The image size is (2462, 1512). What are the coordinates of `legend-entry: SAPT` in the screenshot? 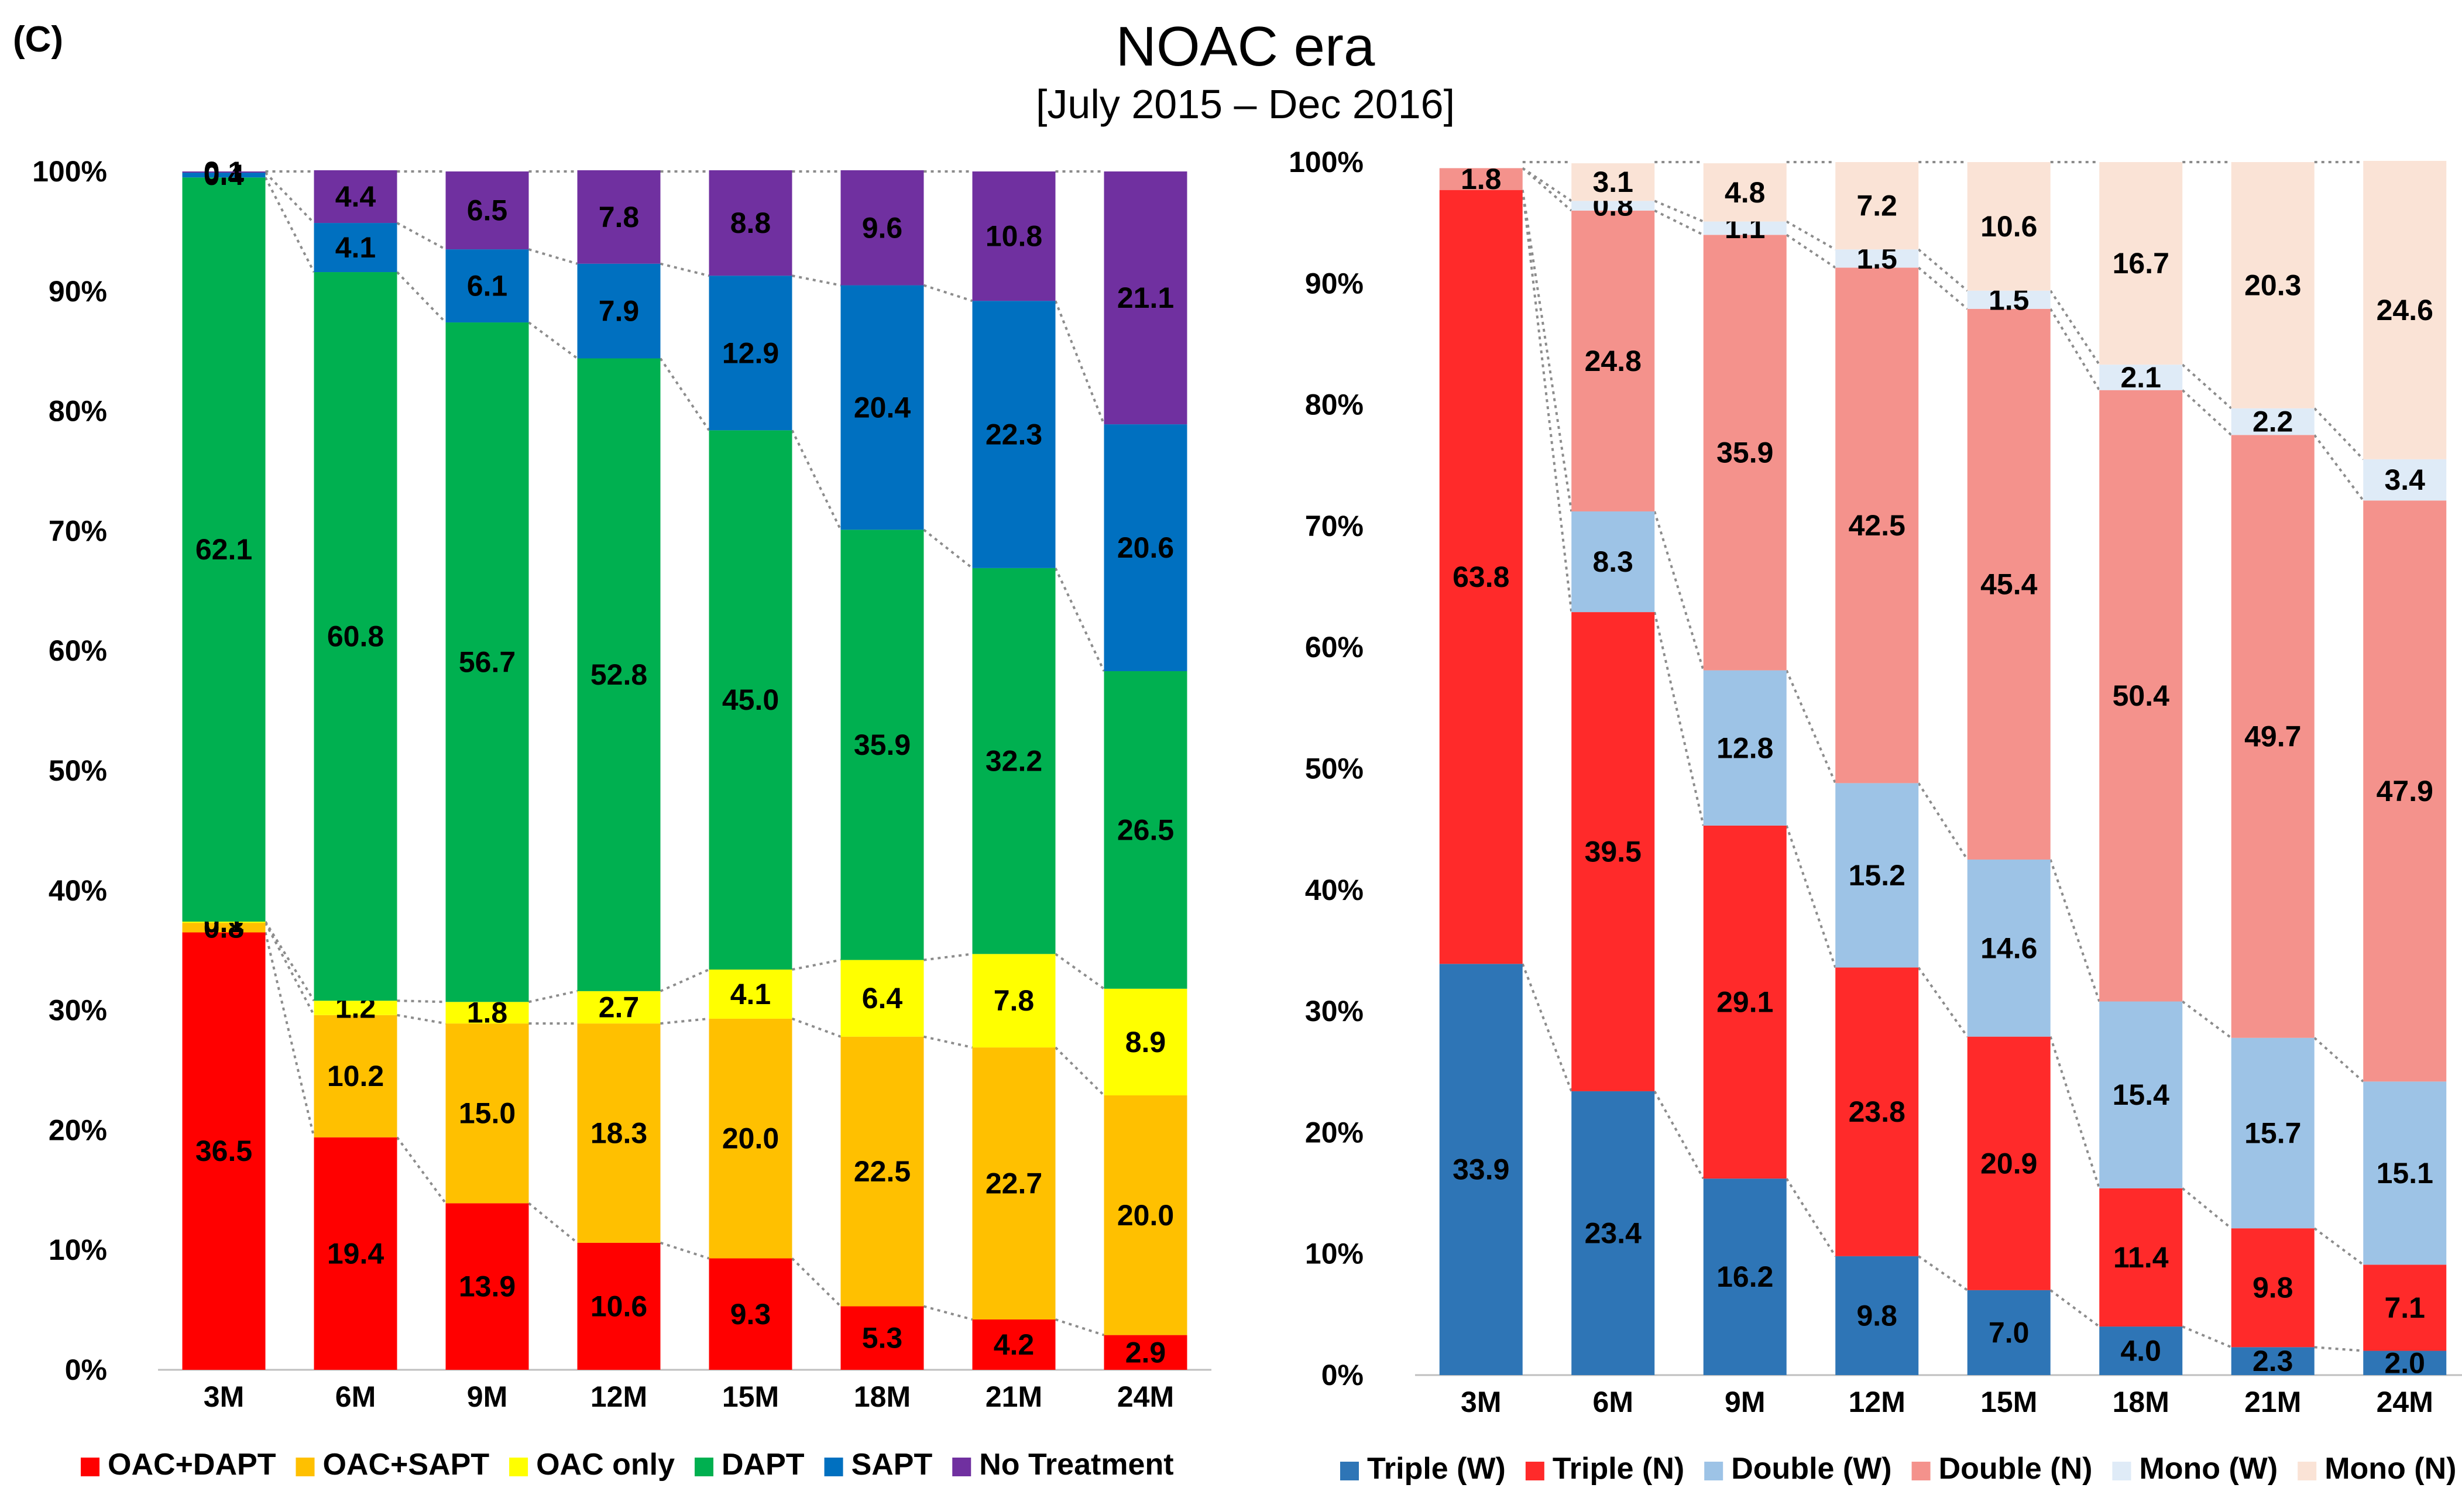 It's located at (892, 1465).